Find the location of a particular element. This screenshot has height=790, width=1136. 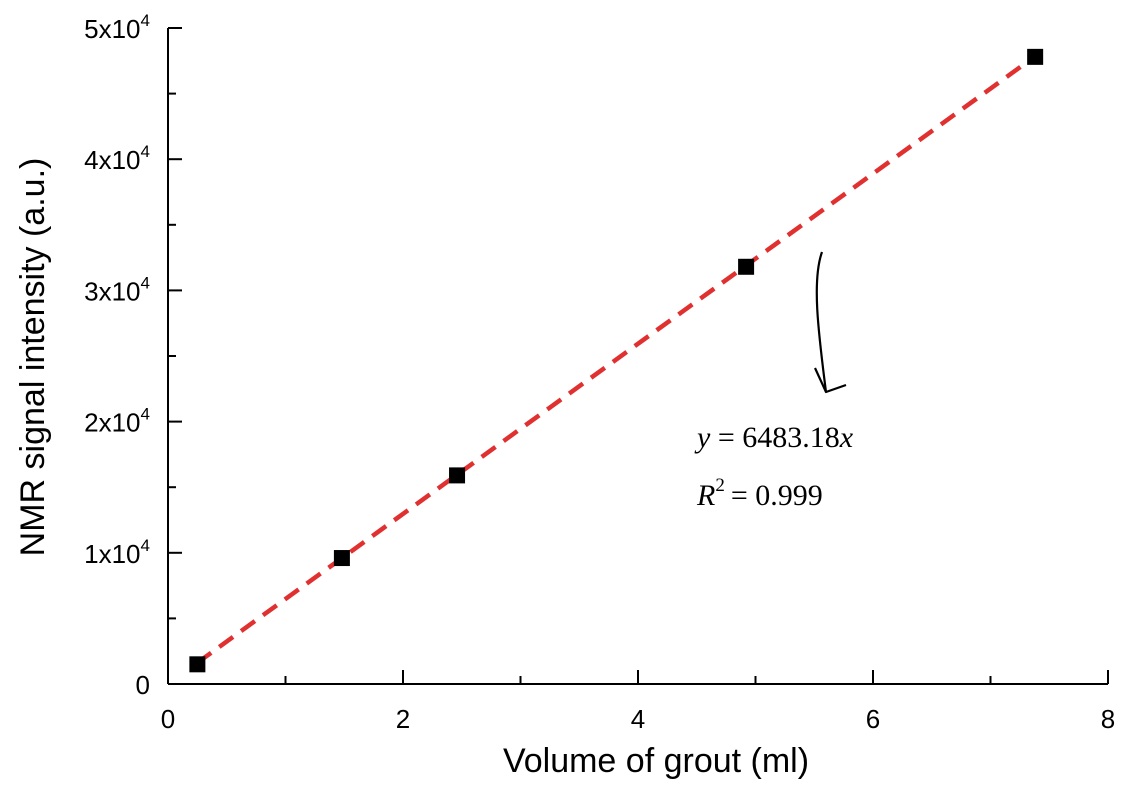

annotation-arrowhead is located at coordinates (830, 380).